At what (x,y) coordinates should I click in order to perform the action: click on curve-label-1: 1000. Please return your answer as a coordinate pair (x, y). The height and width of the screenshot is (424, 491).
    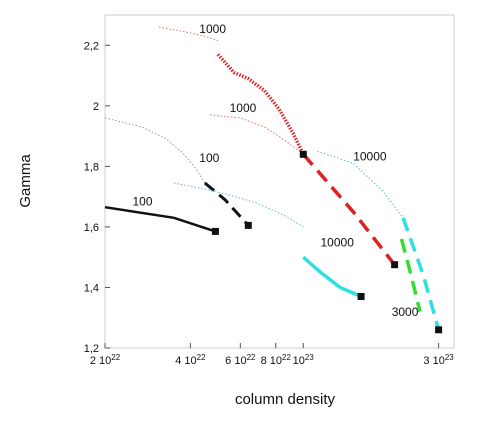
    Looking at the image, I should click on (212, 29).